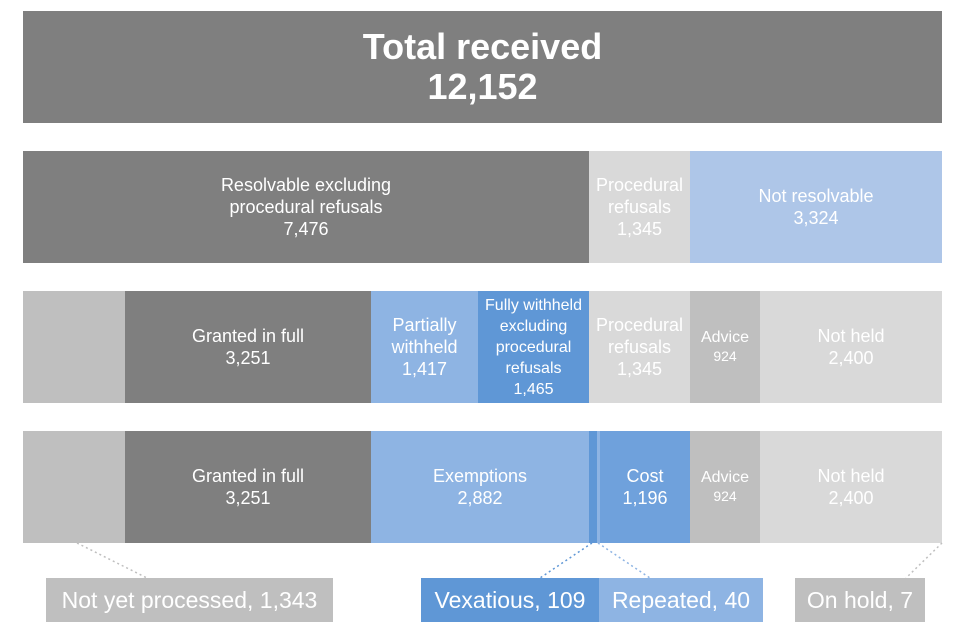 This screenshot has height=640, width=960. I want to click on partially-withheld-box: Partially withheld 1,417, so click(424, 347).